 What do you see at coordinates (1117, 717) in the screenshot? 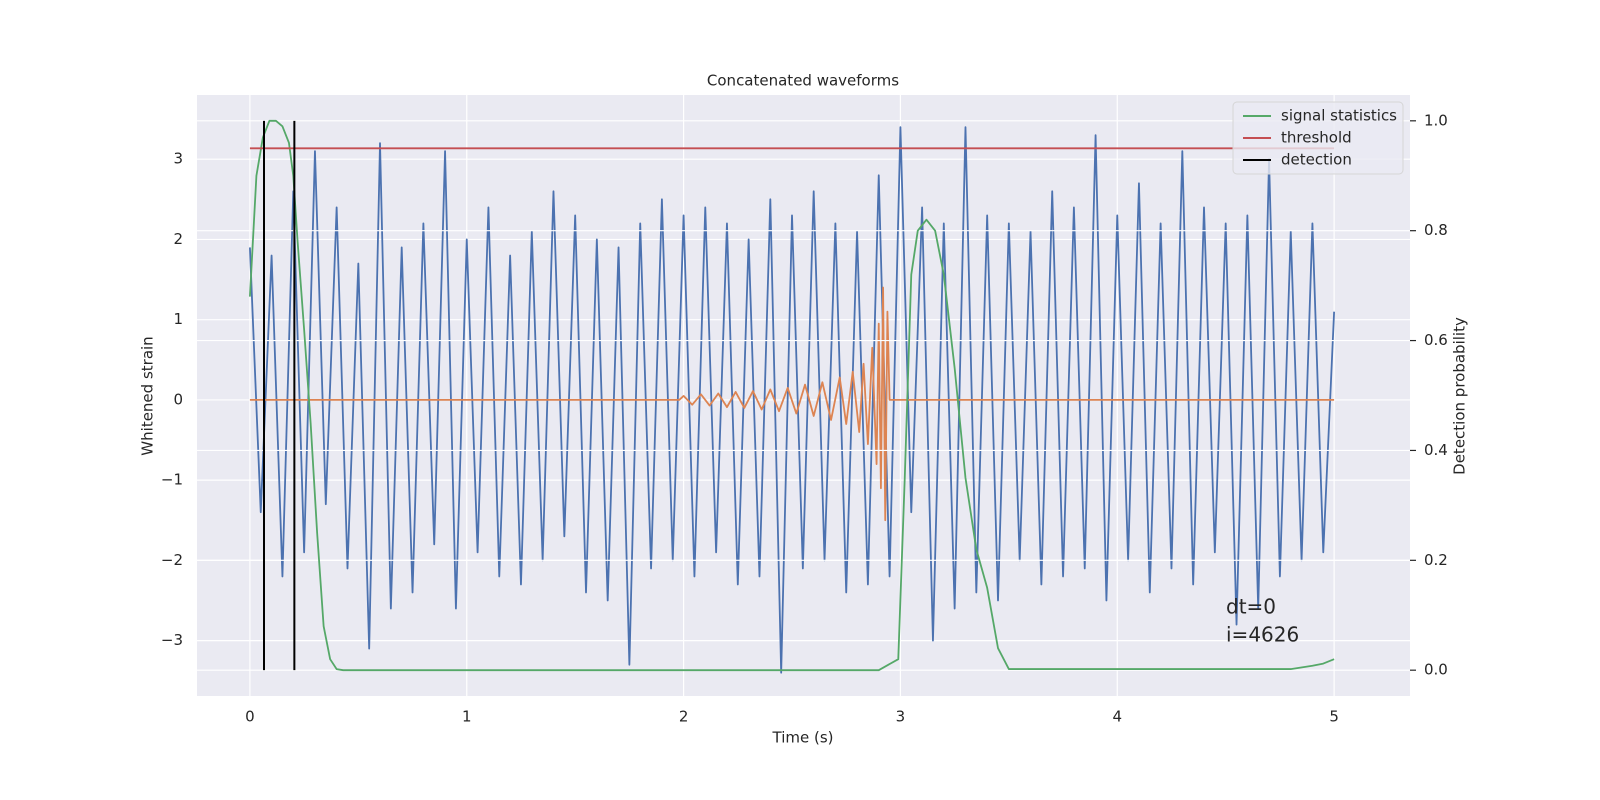
I see `x-tick-label: 4` at bounding box center [1117, 717].